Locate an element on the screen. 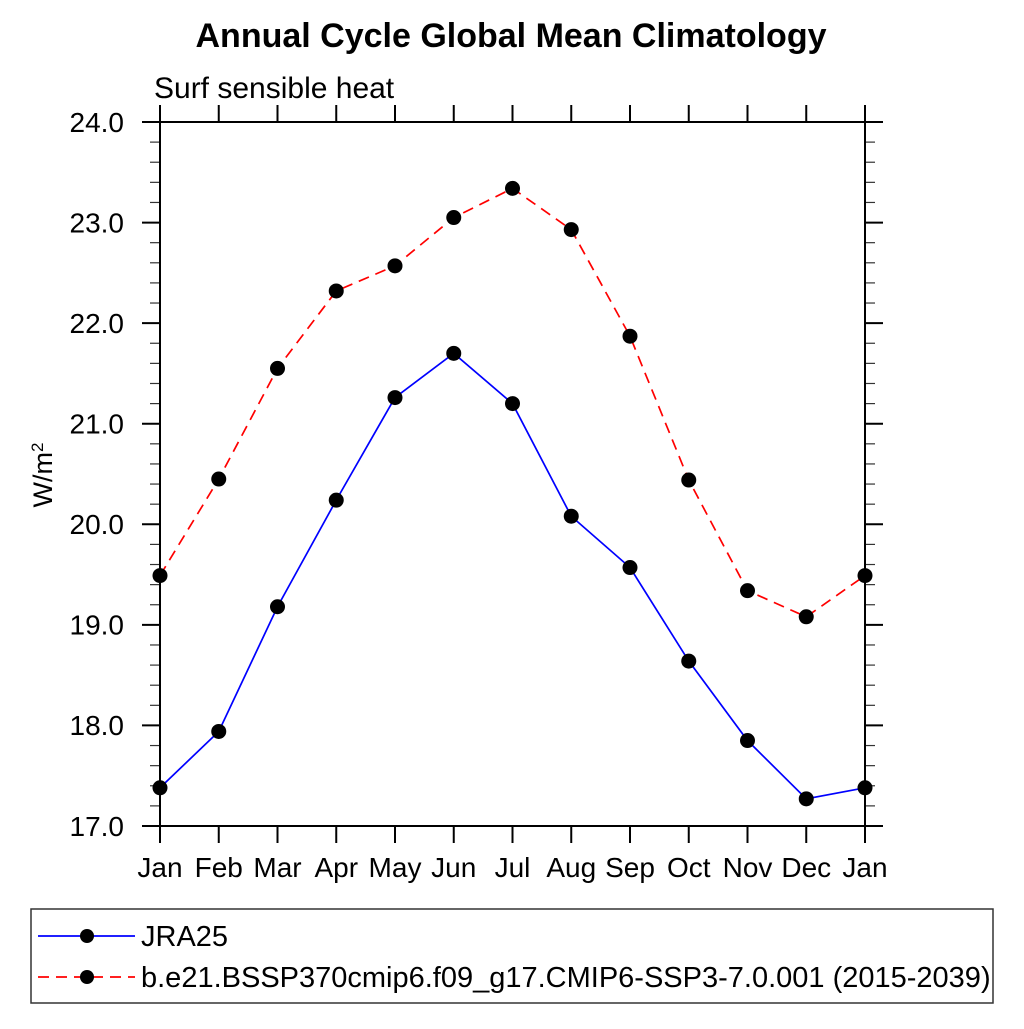 This screenshot has width=1024, height=1029. legend-box is located at coordinates (512, 956).